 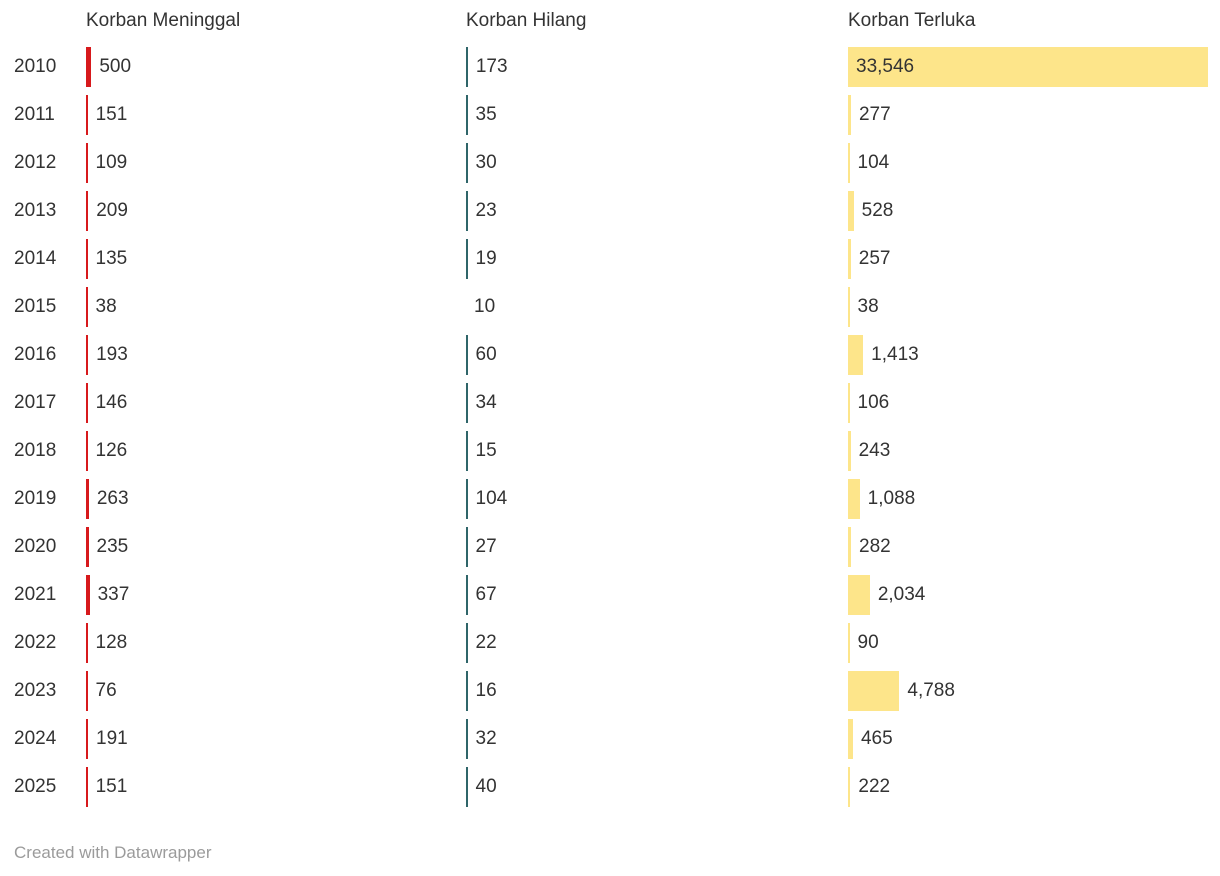 I want to click on value-label: 16, so click(x=486, y=690).